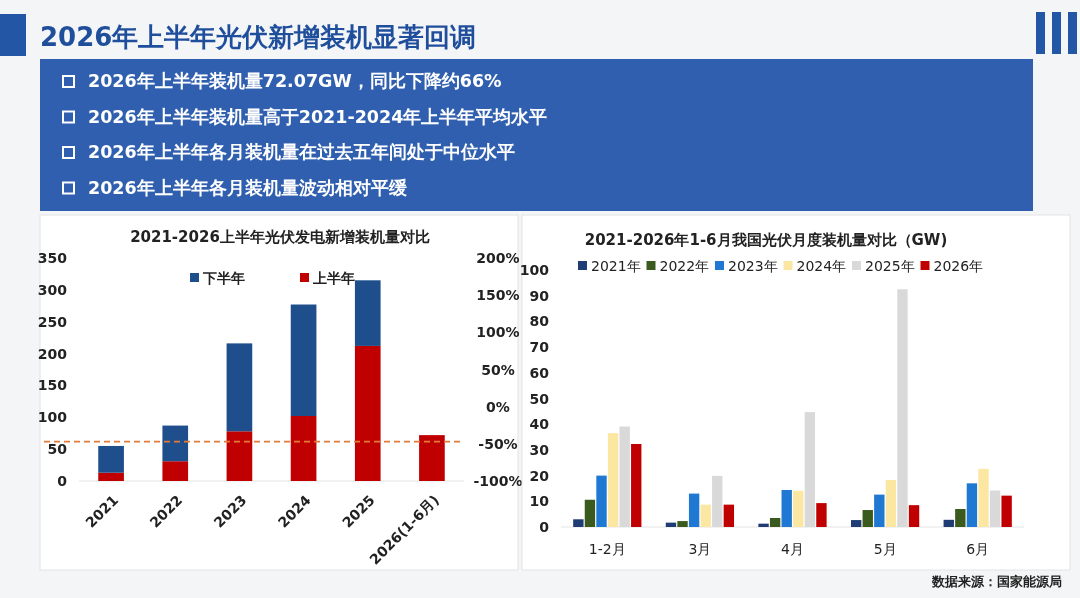 The height and width of the screenshot is (598, 1080). Describe the element at coordinates (978, 549) in the screenshot. I see `x-tick-label: 6月` at that location.